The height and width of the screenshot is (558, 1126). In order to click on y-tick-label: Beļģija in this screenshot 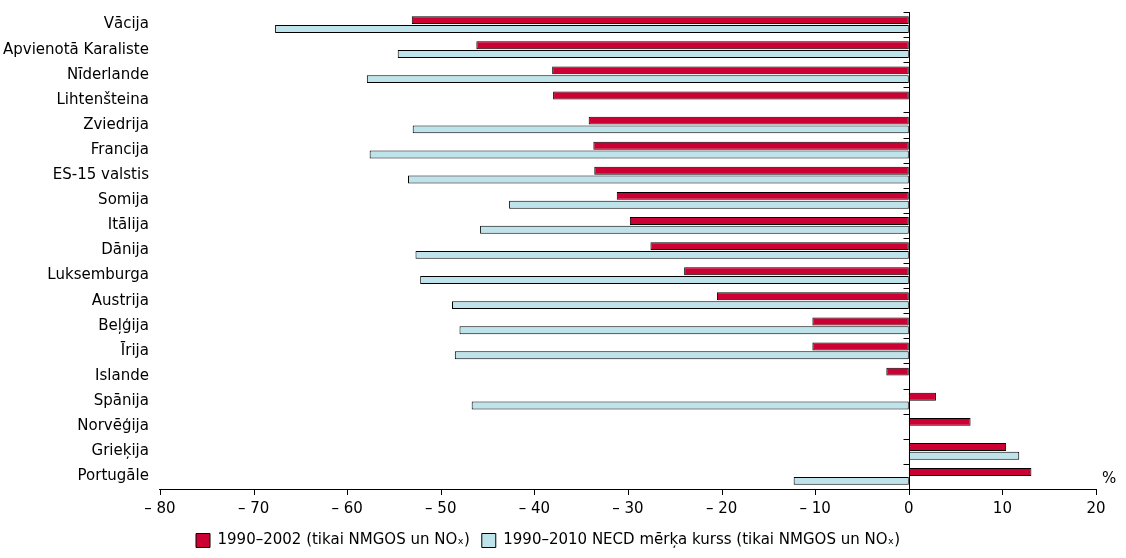, I will do `click(123, 324)`.